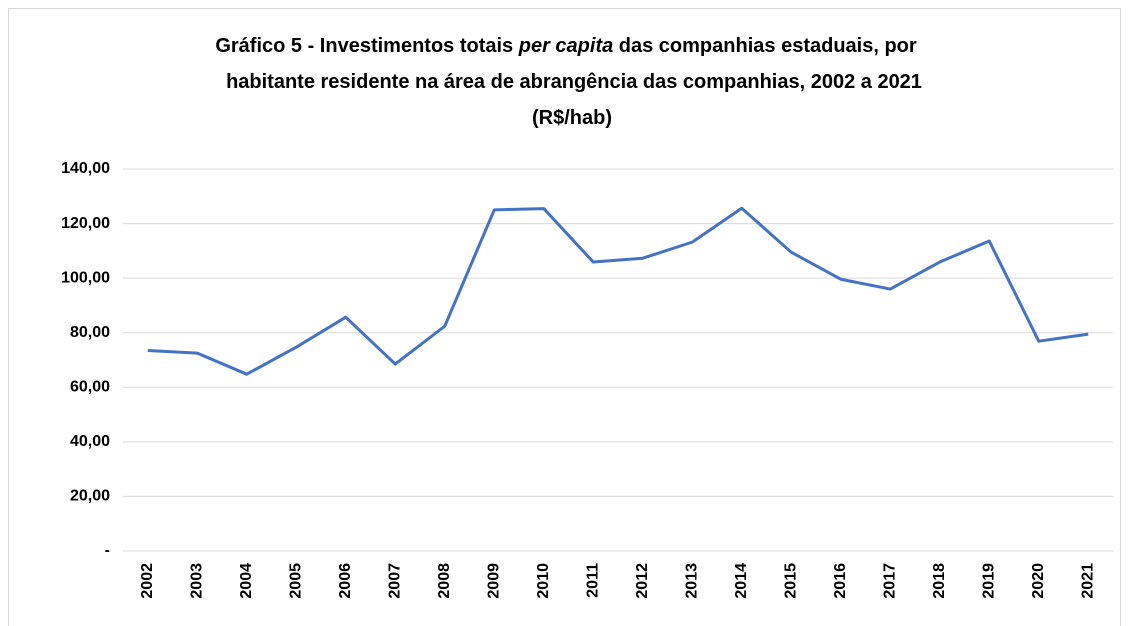  What do you see at coordinates (196, 581) in the screenshot?
I see `x-tick-label: 2003` at bounding box center [196, 581].